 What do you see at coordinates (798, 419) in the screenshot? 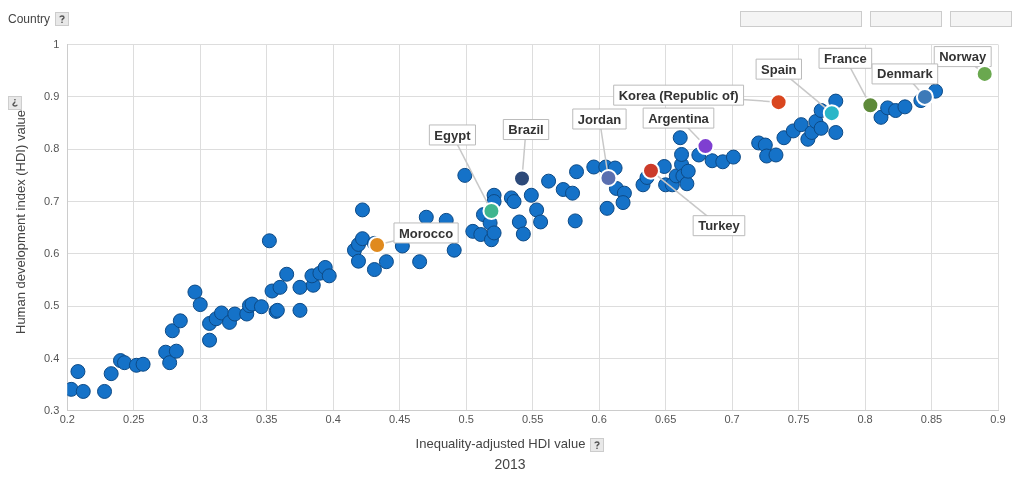
I see `x-tick-label: 0.75` at bounding box center [798, 419].